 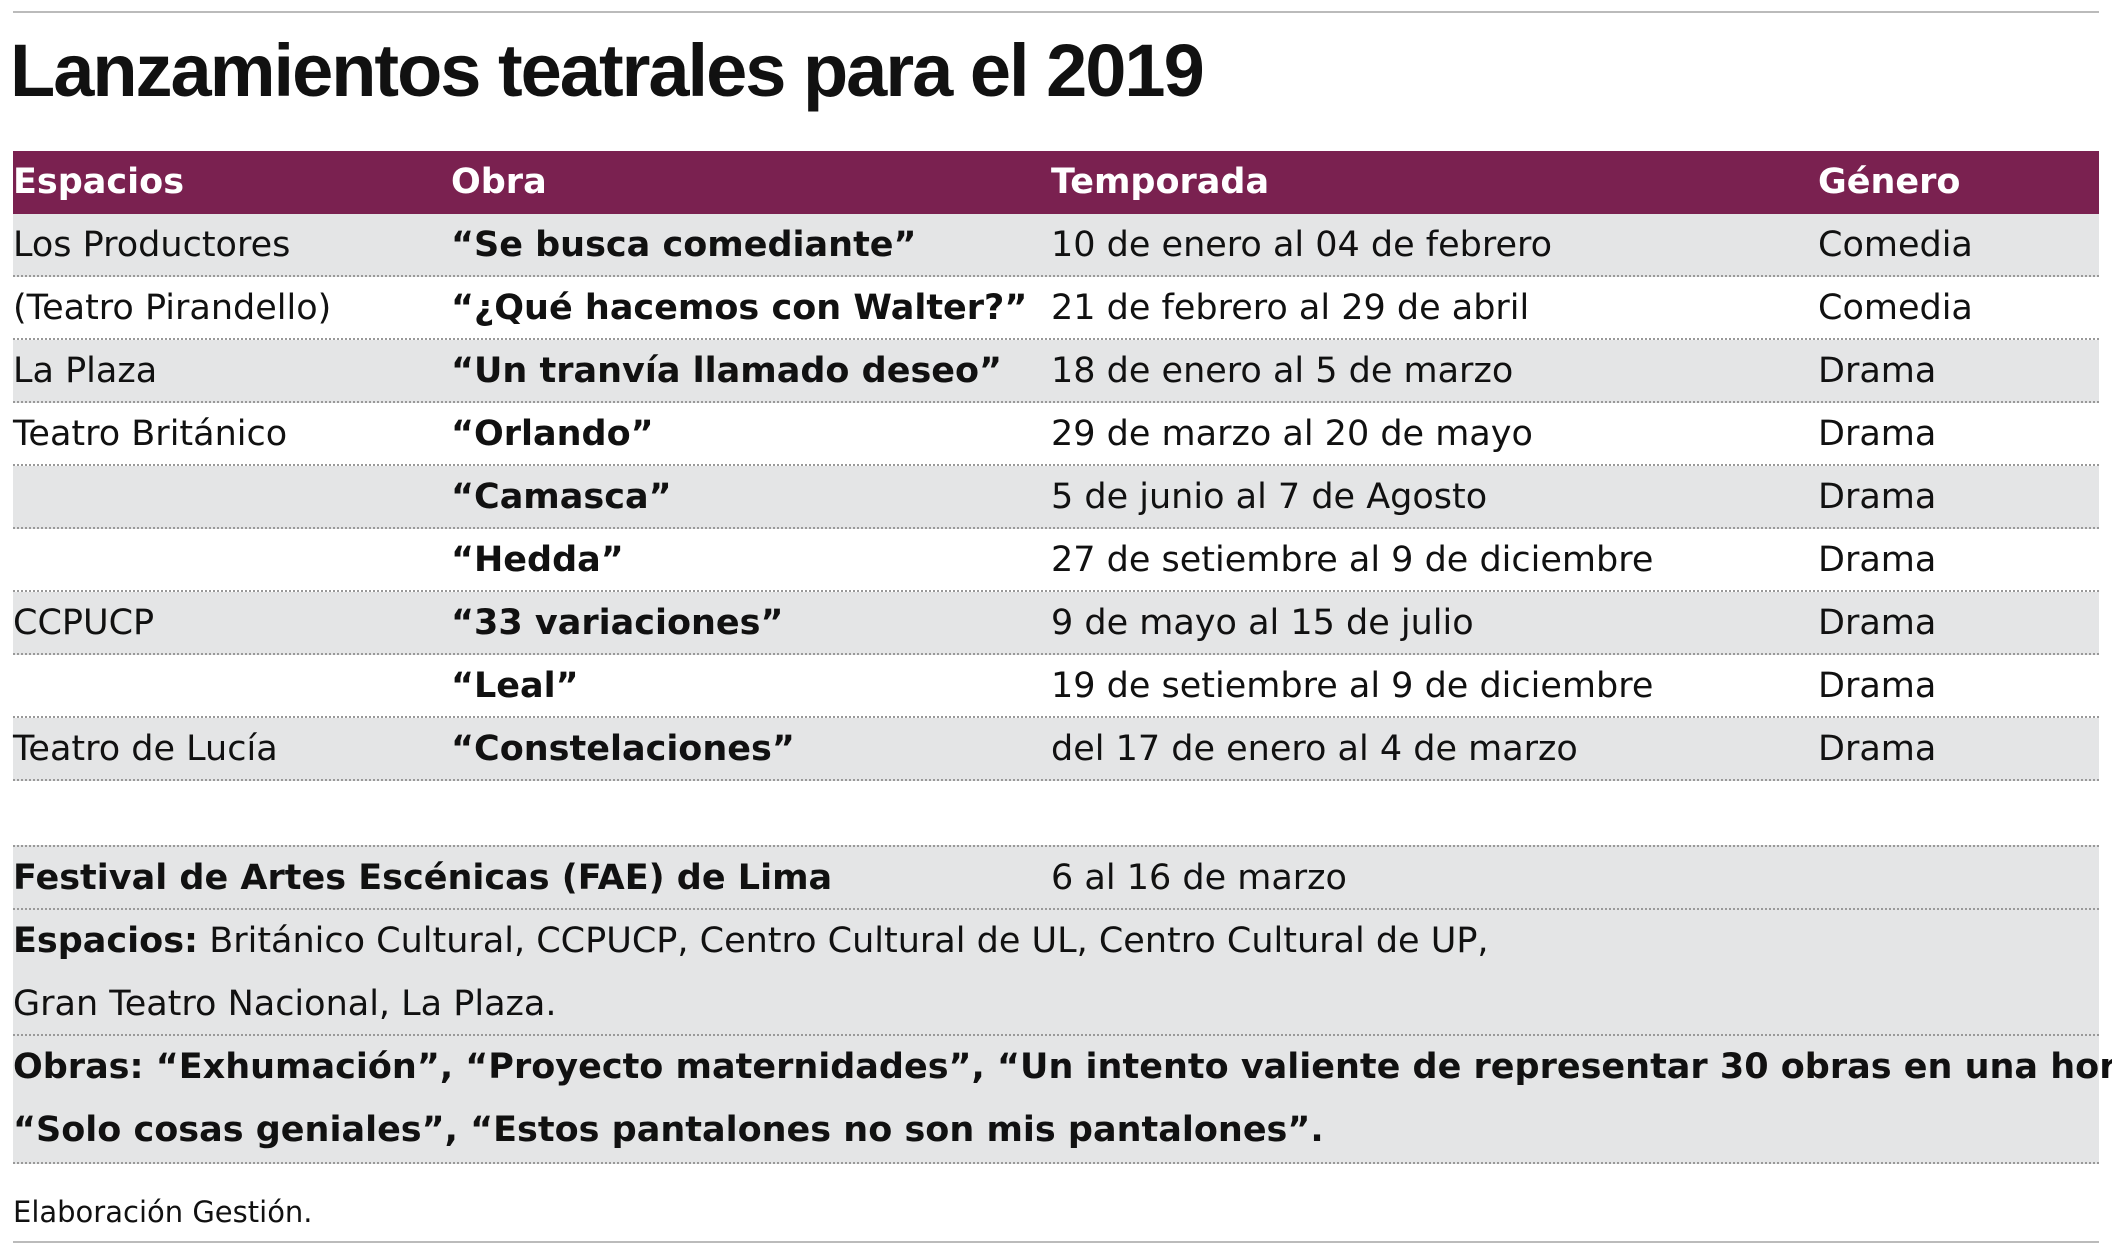 I want to click on table-cell: 5 de junio al 7 de Agosto, so click(x=1269, y=497).